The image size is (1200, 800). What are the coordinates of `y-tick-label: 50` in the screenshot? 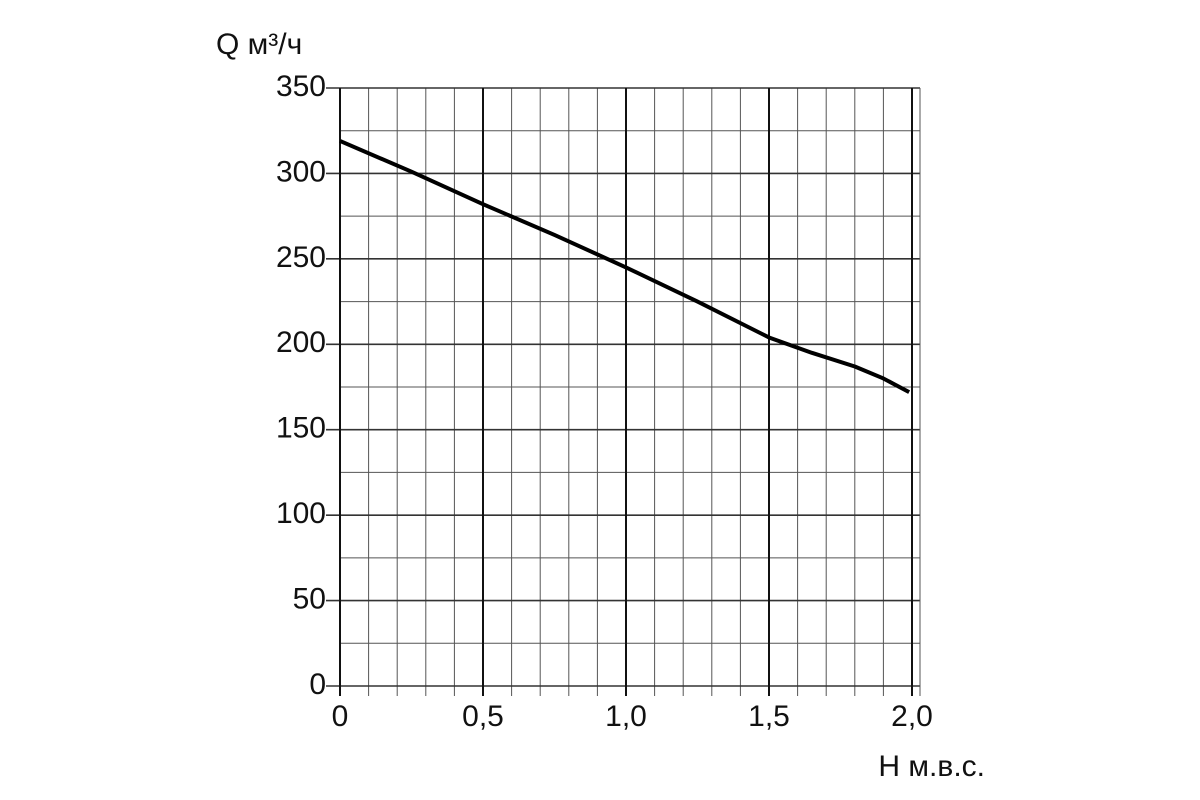 It's located at (309, 598).